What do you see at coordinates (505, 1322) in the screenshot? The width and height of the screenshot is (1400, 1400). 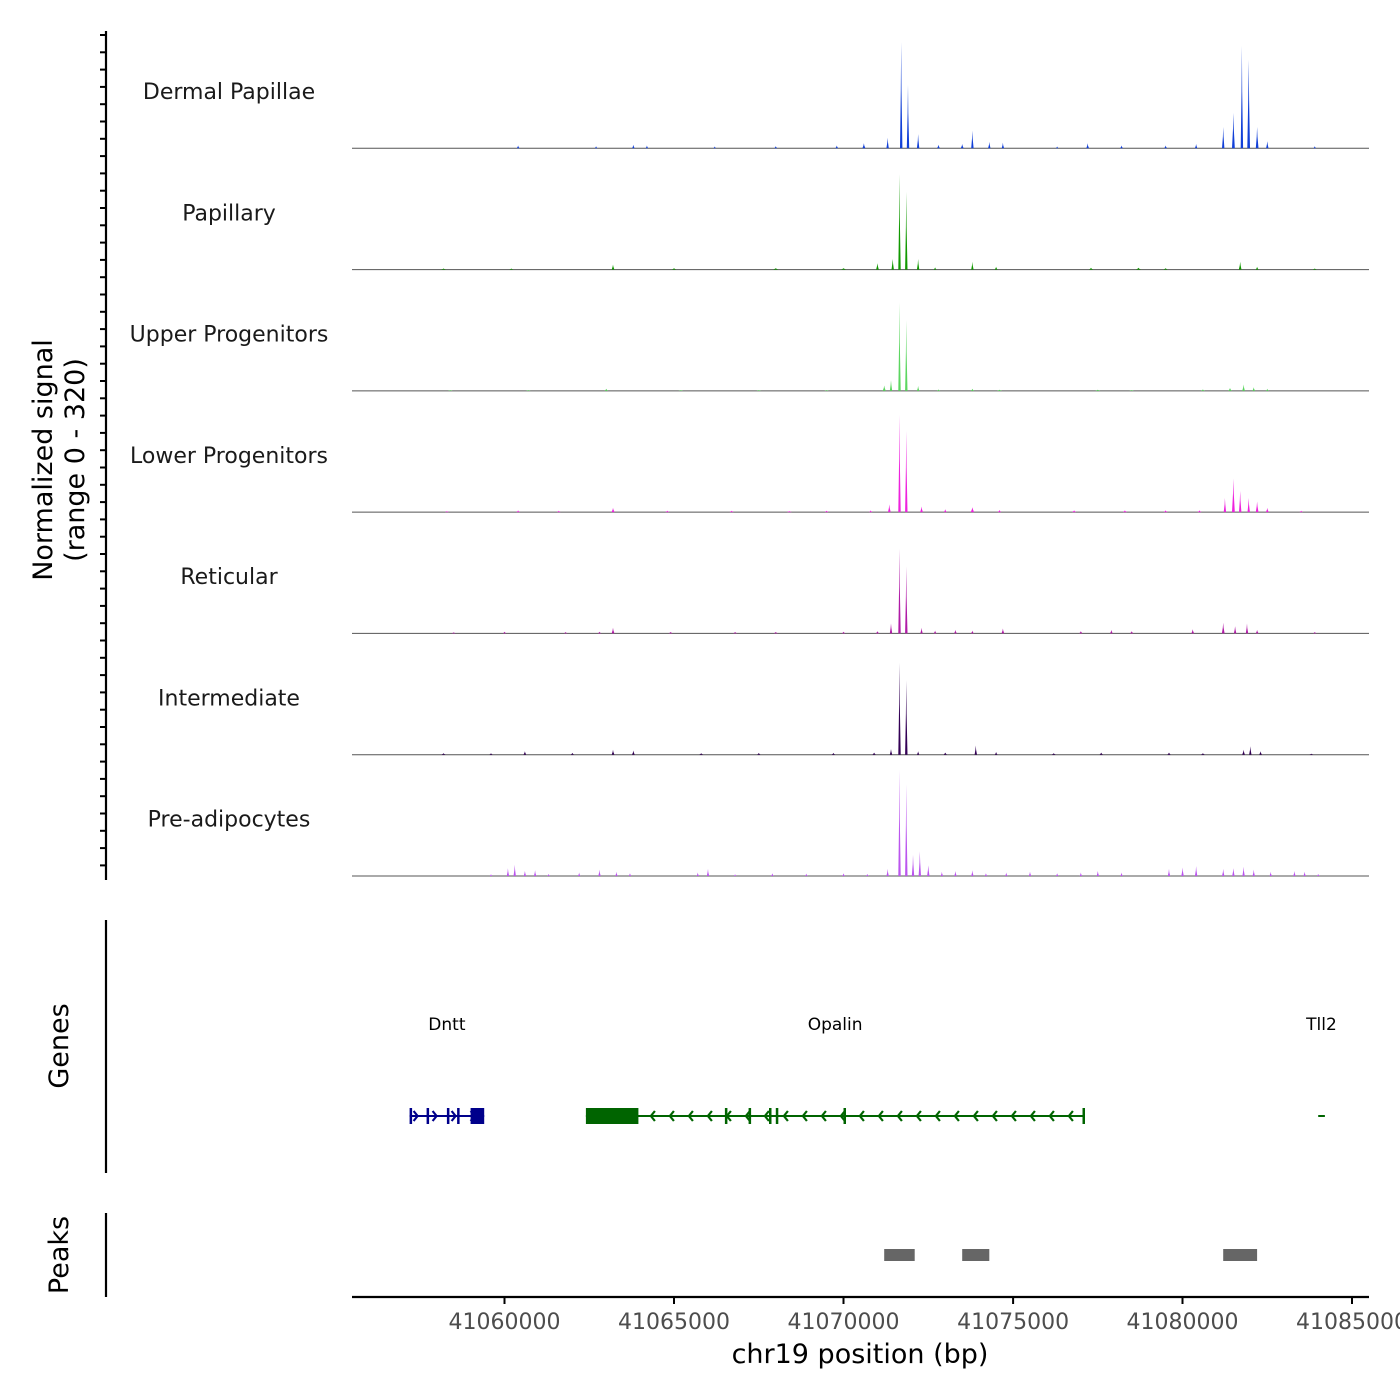 I see `x-tick-label: 41060000` at bounding box center [505, 1322].